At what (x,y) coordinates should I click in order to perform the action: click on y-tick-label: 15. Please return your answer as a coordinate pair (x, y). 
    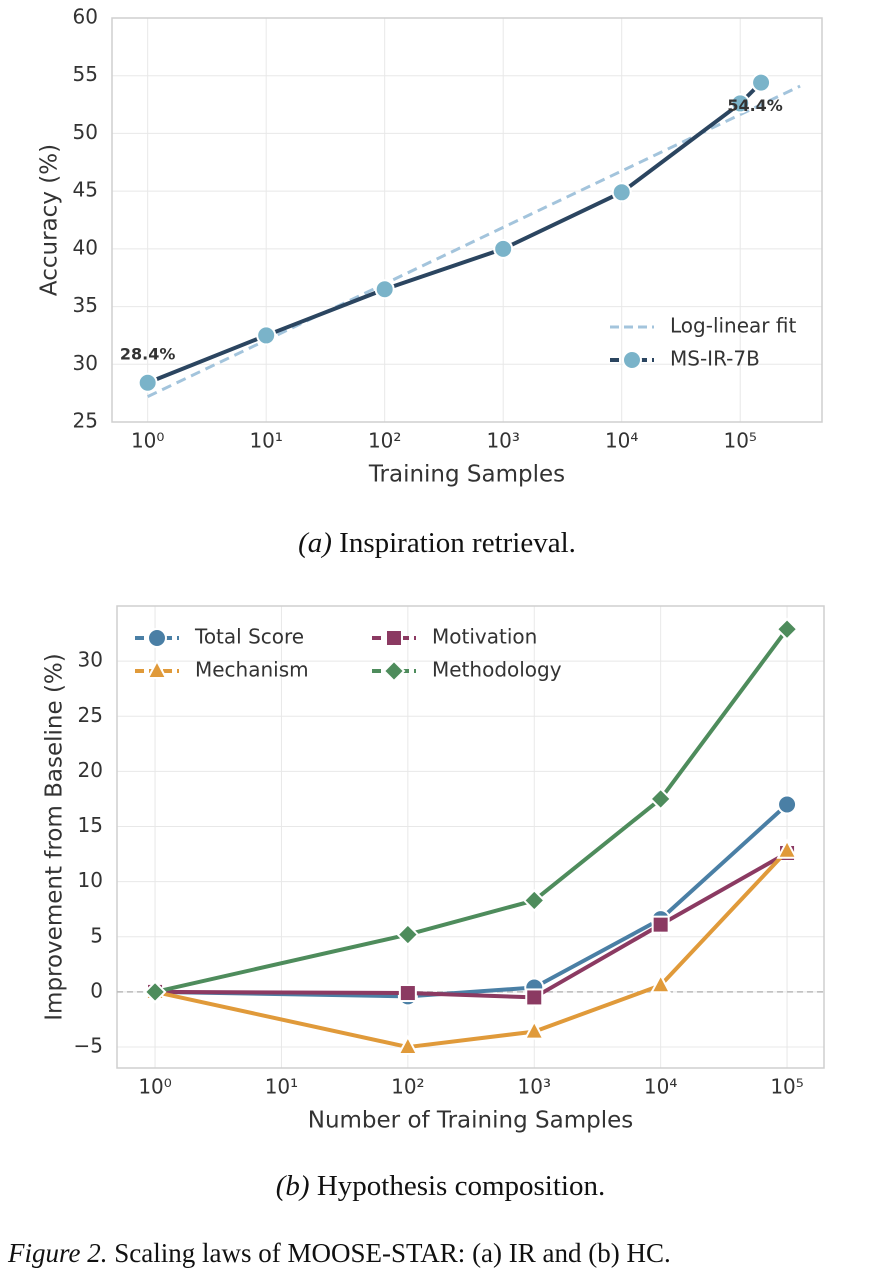
    Looking at the image, I should click on (90, 825).